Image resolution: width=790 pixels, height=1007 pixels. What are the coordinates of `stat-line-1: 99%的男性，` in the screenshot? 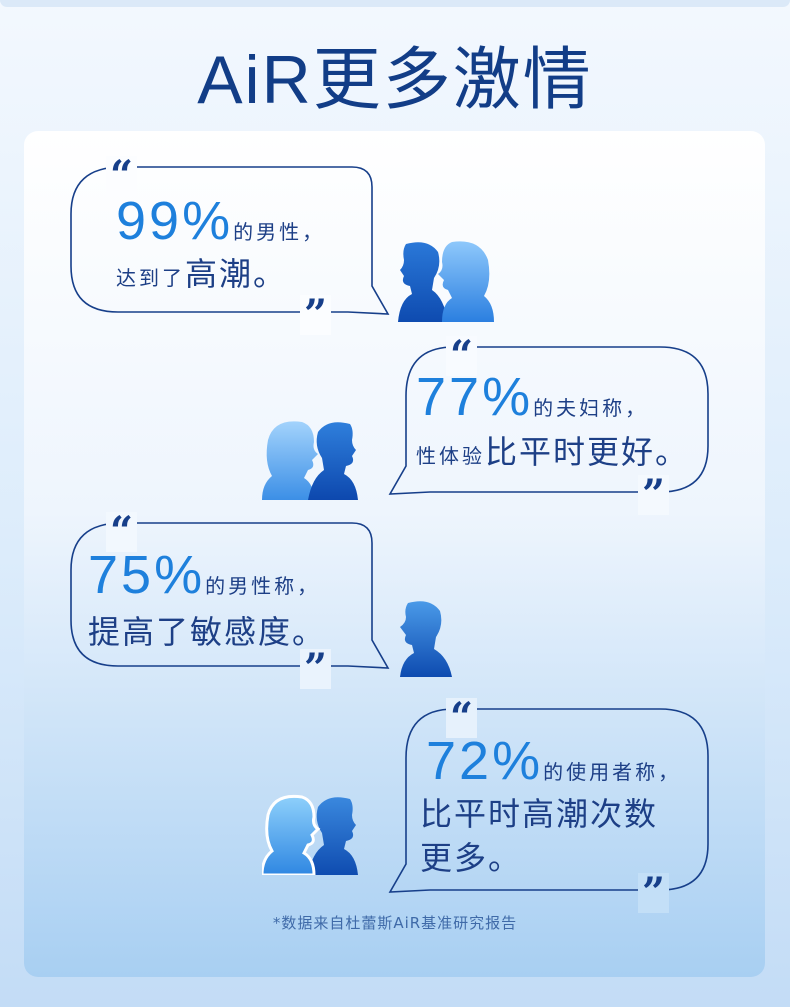 It's located at (220, 221).